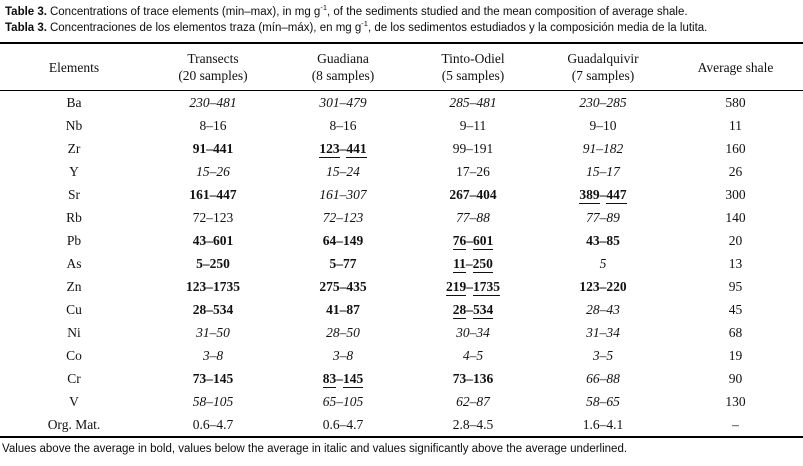  What do you see at coordinates (473, 171) in the screenshot?
I see `value-range-cell: 17–26` at bounding box center [473, 171].